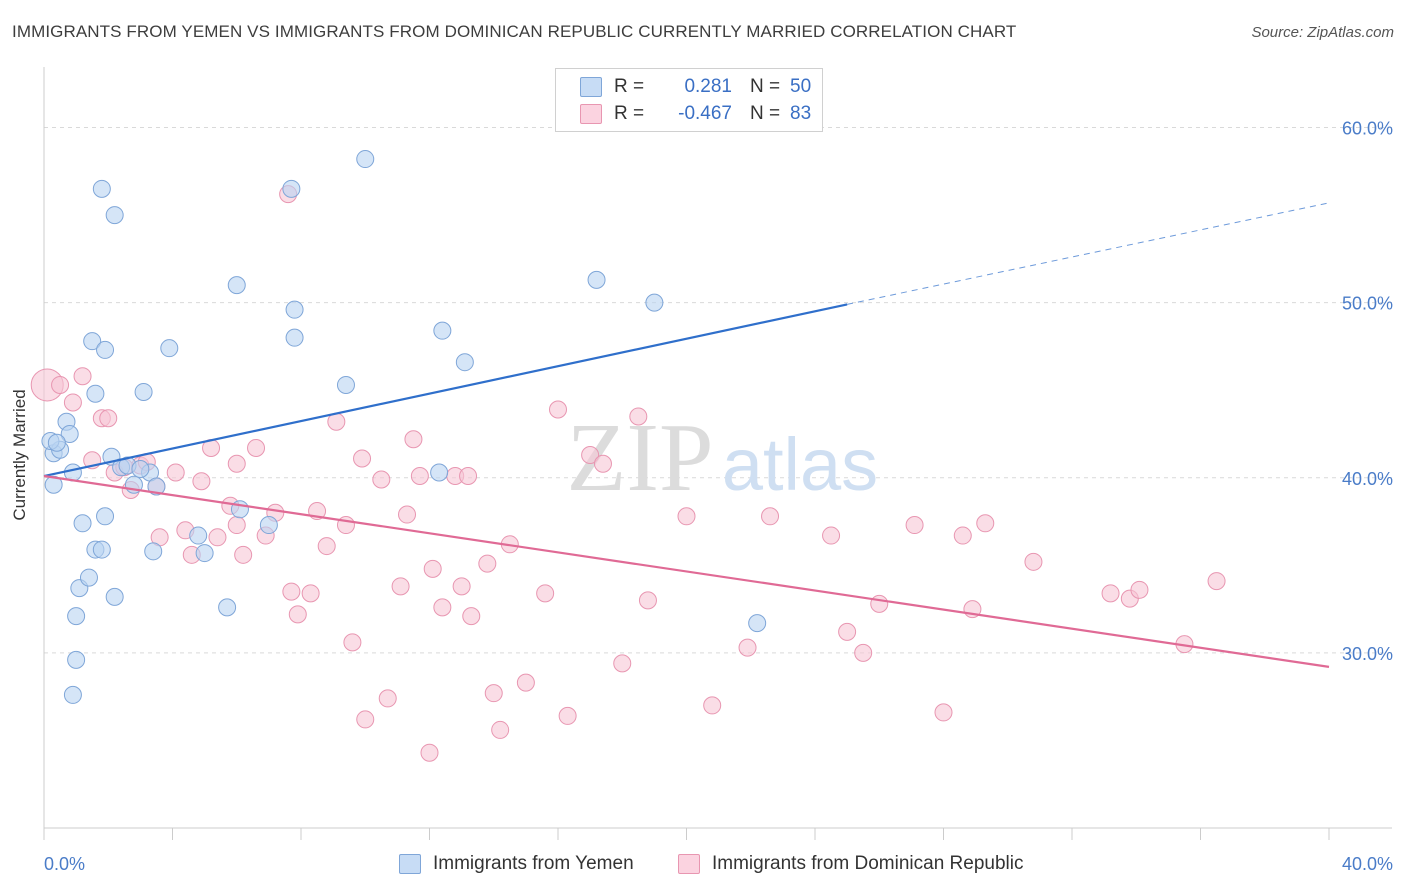 The width and height of the screenshot is (1406, 892). I want to click on legend-swatch-blue, so click(410, 864).